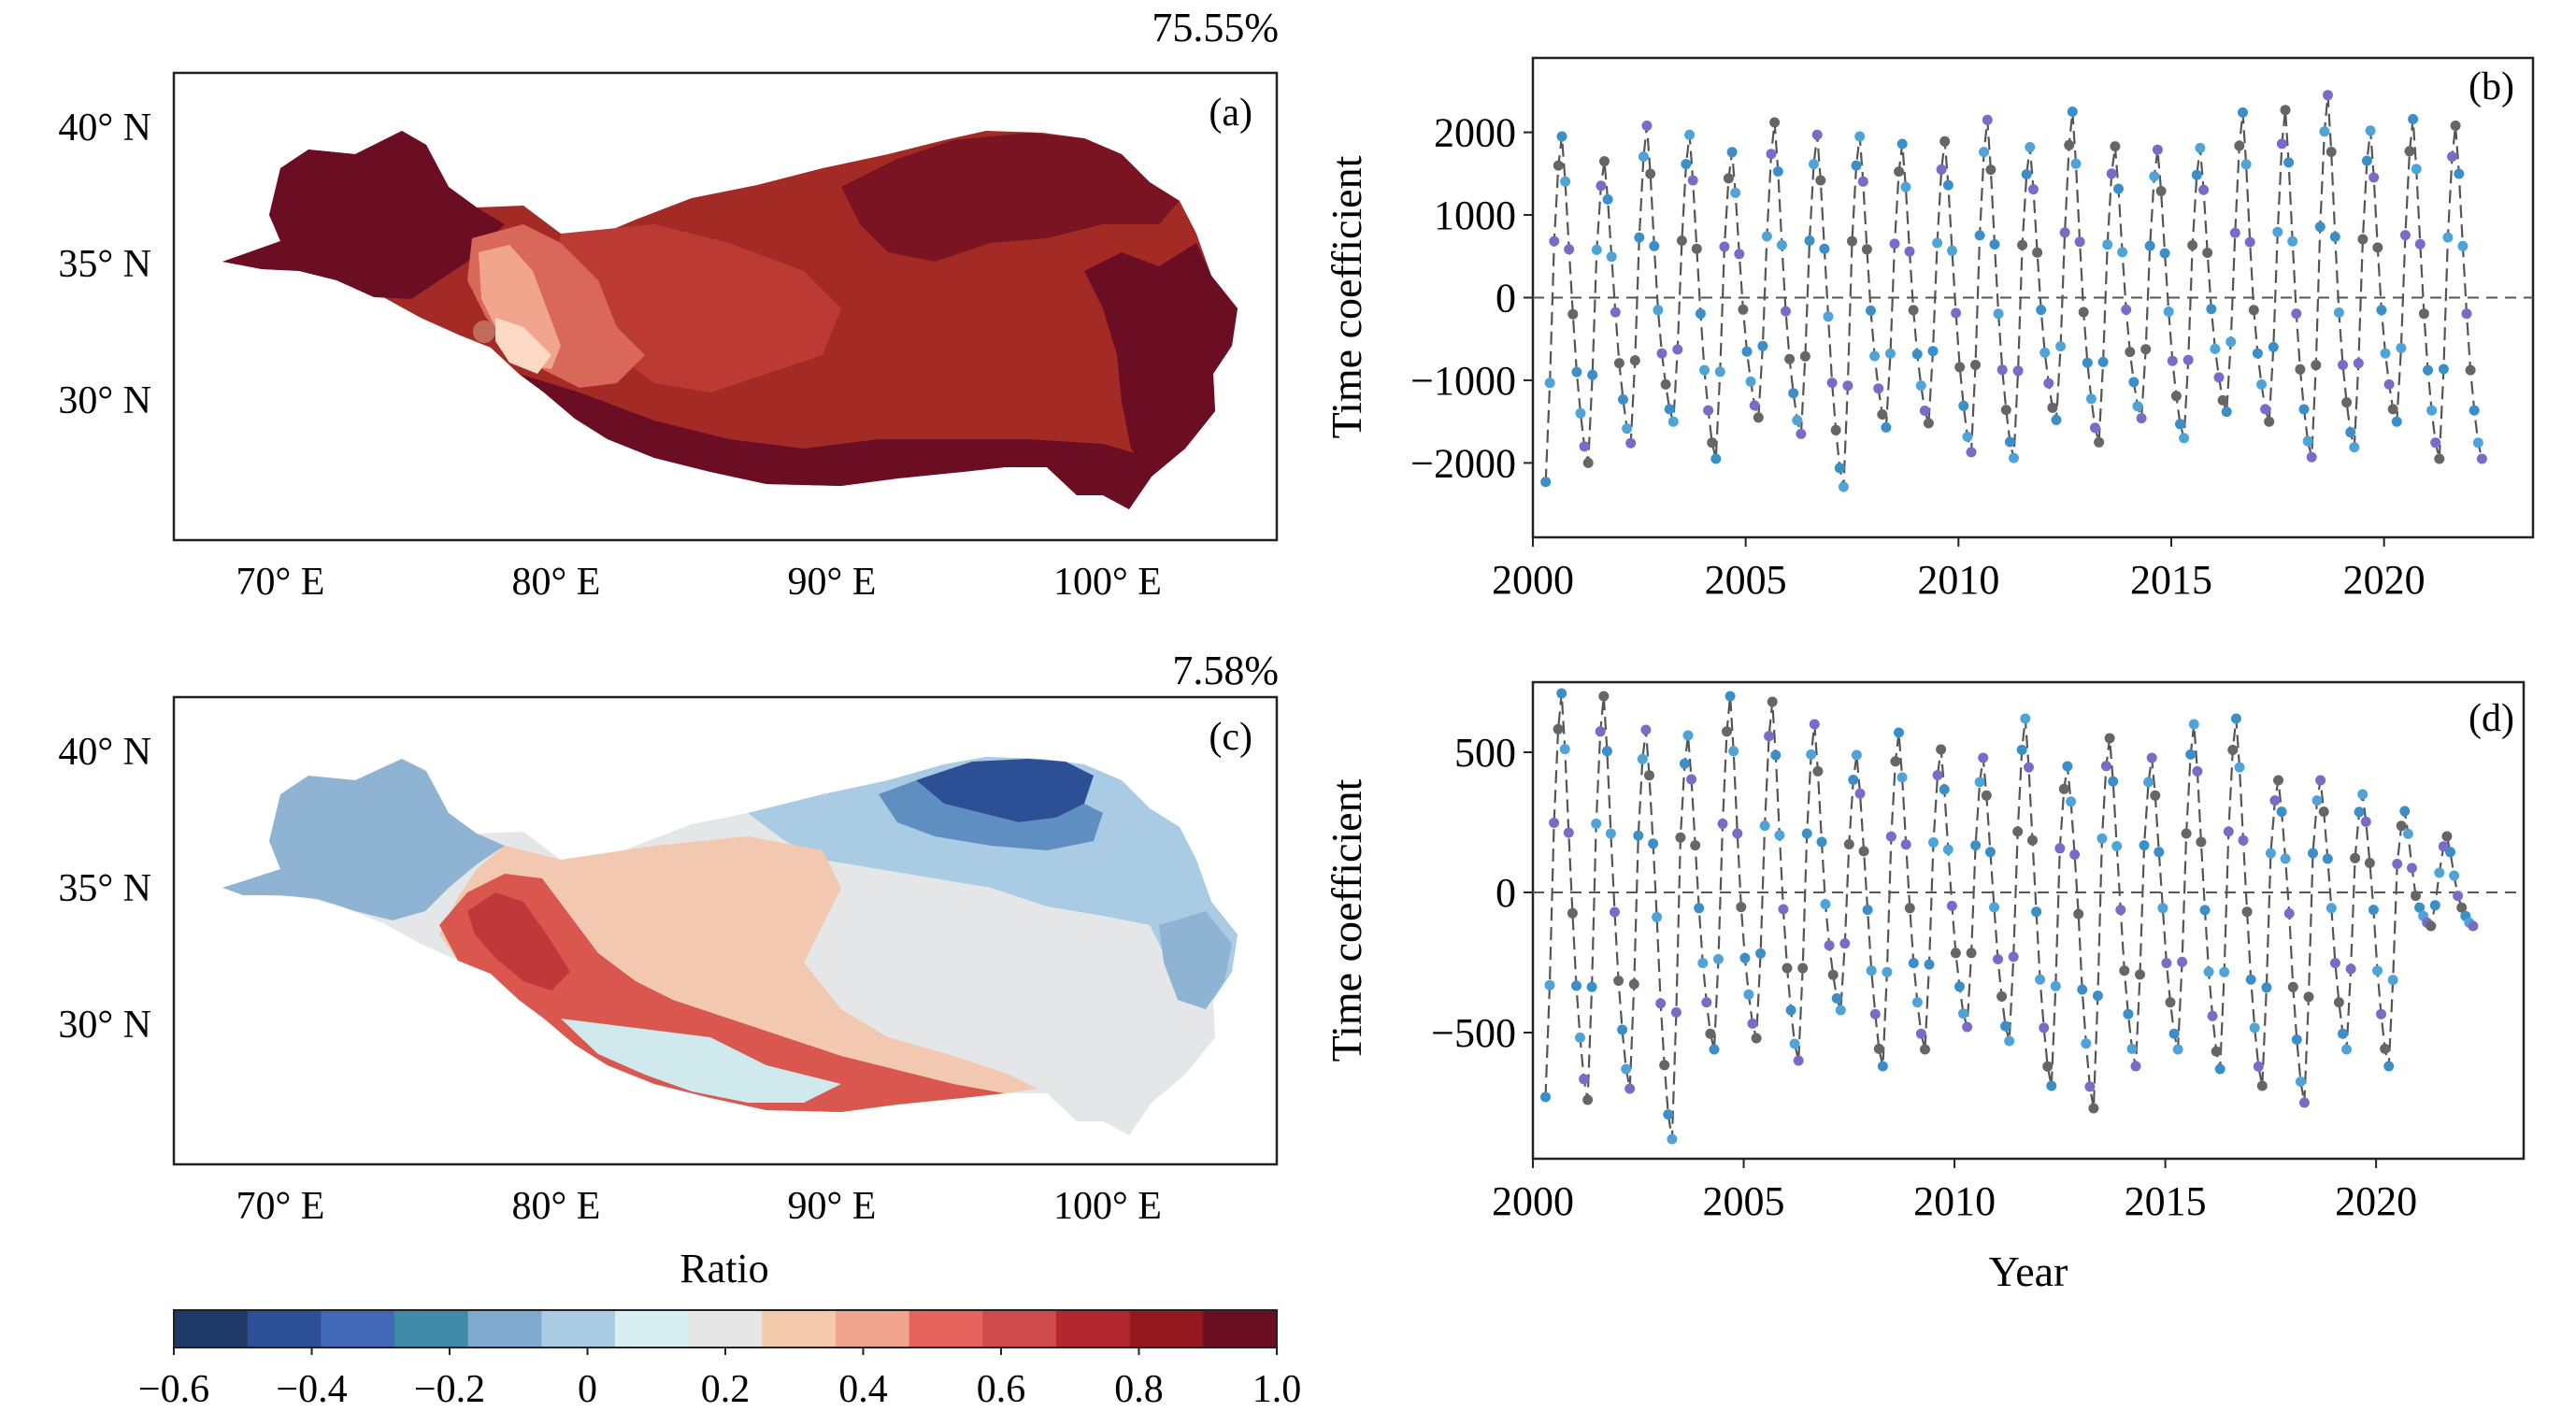 This screenshot has width=2576, height=1426. Describe the element at coordinates (1010, 197) in the screenshot. I see `map-a-northeast-block` at that location.